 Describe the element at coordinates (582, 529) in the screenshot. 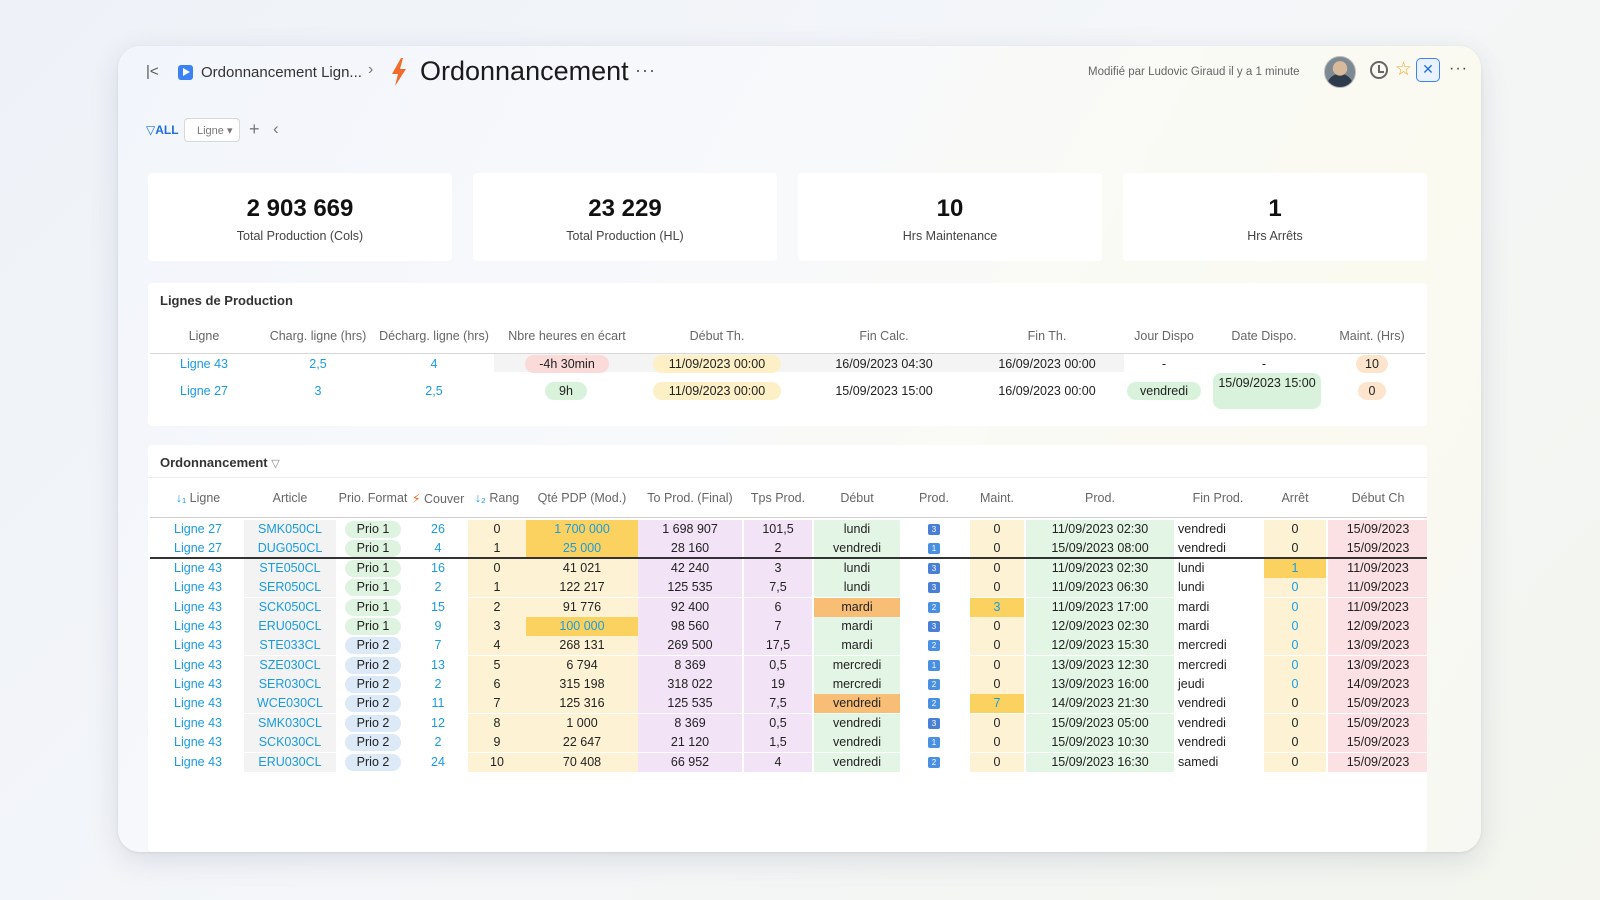

I see `qte-cell: 1 700 000` at that location.